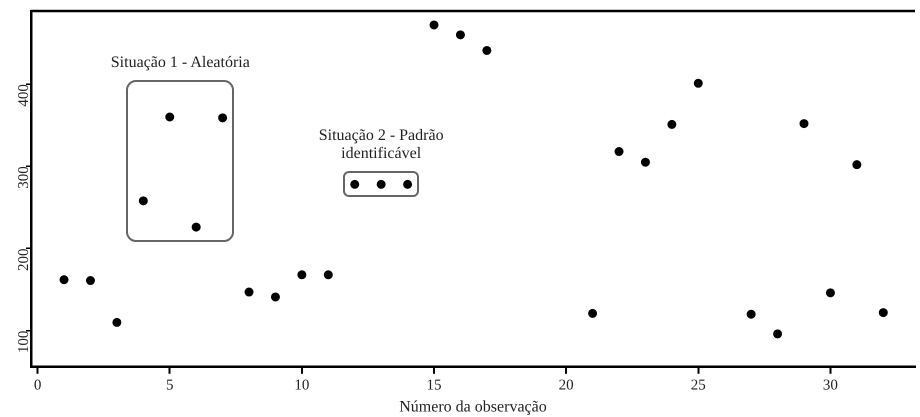  Describe the element at coordinates (473, 407) in the screenshot. I see `x-axis-title: Número da observação` at that location.